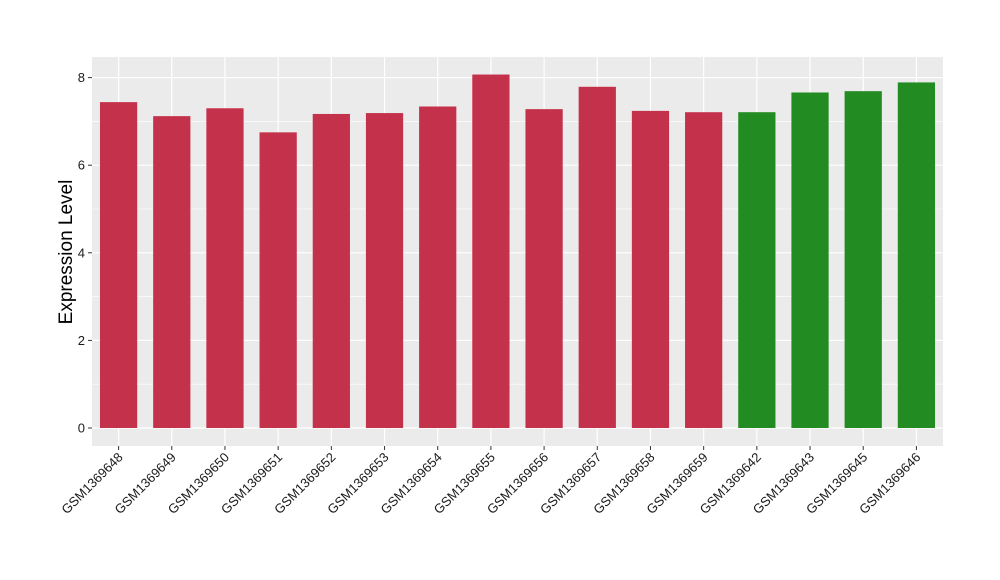 Image resolution: width=1000 pixels, height=580 pixels. I want to click on bar-GSM1369645, so click(863, 259).